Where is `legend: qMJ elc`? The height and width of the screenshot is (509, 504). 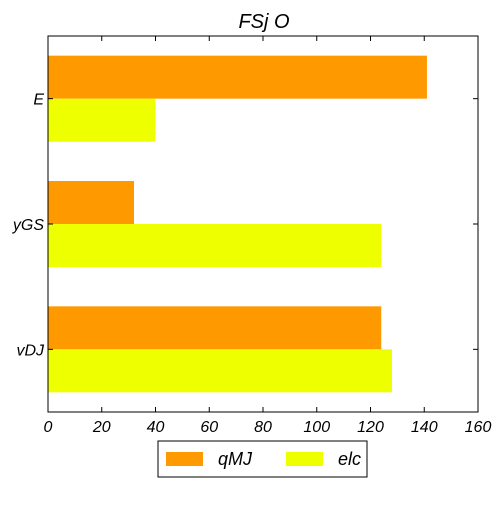
legend: qMJ elc is located at coordinates (262, 459).